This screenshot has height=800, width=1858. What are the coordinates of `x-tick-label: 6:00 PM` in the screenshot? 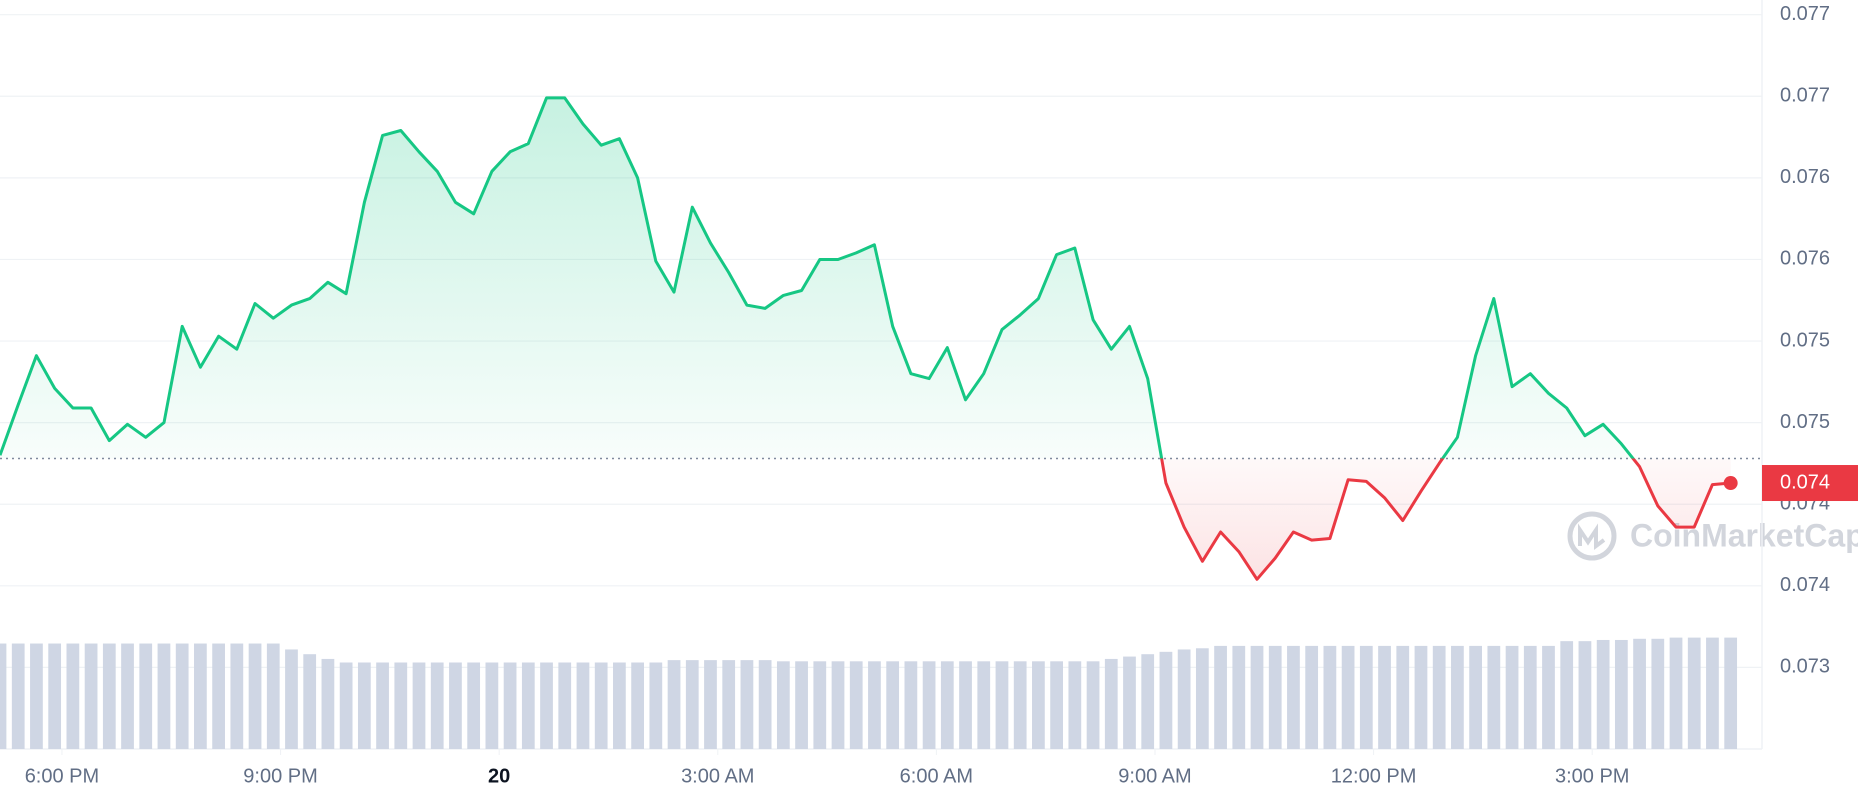 It's located at (62, 776).